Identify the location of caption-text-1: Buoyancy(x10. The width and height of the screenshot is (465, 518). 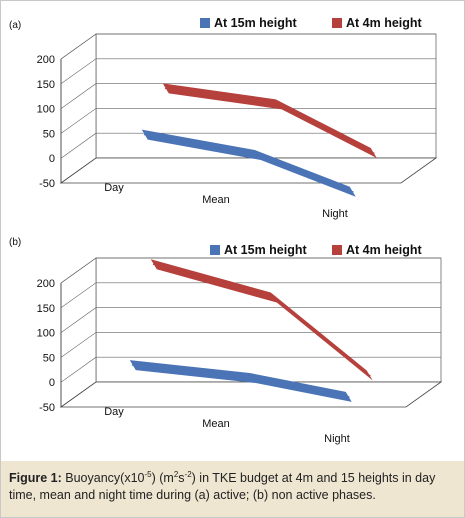
(103, 478).